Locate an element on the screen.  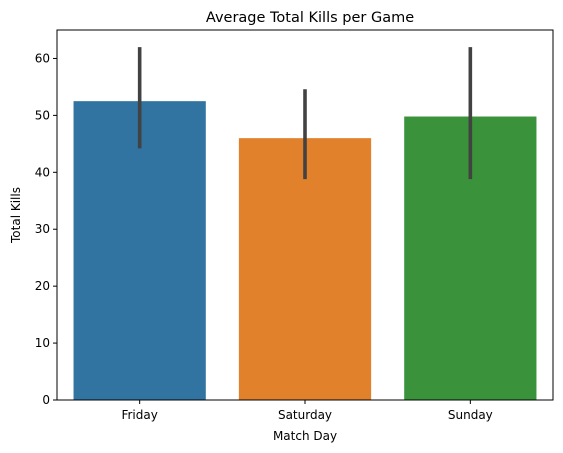
y-tick-label: 10 is located at coordinates (42, 343).